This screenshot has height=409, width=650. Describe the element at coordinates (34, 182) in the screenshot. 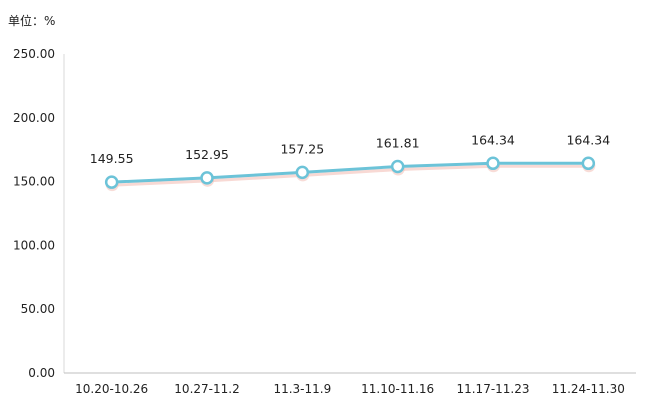

I see `y-tick-label: 150.00` at that location.